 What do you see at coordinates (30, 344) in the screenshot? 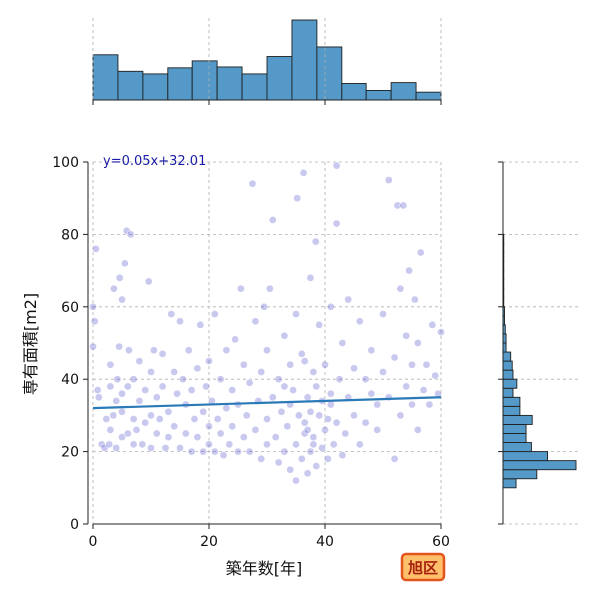
I see `y-axis-title: 専有面積[m2]` at bounding box center [30, 344].